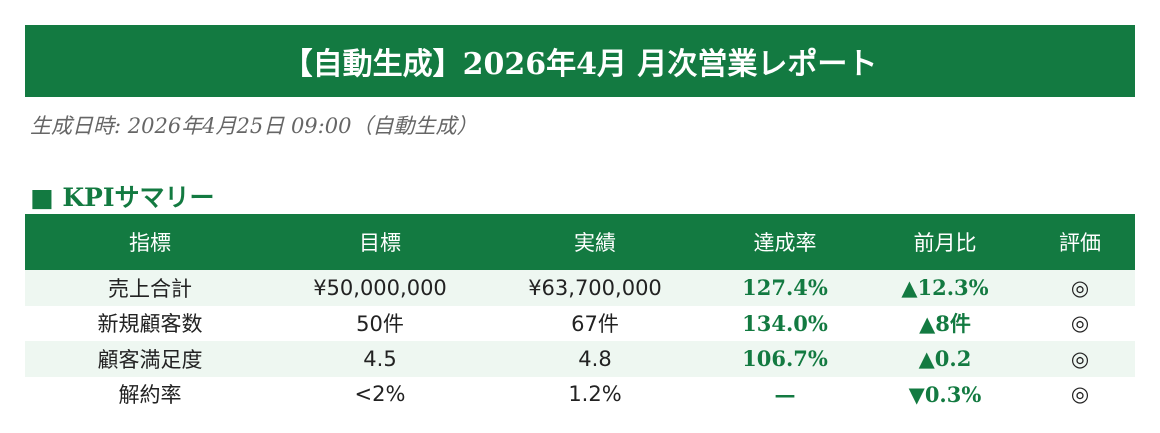  What do you see at coordinates (945, 394) in the screenshot?
I see `table-cell: ▼0.3%` at bounding box center [945, 394].